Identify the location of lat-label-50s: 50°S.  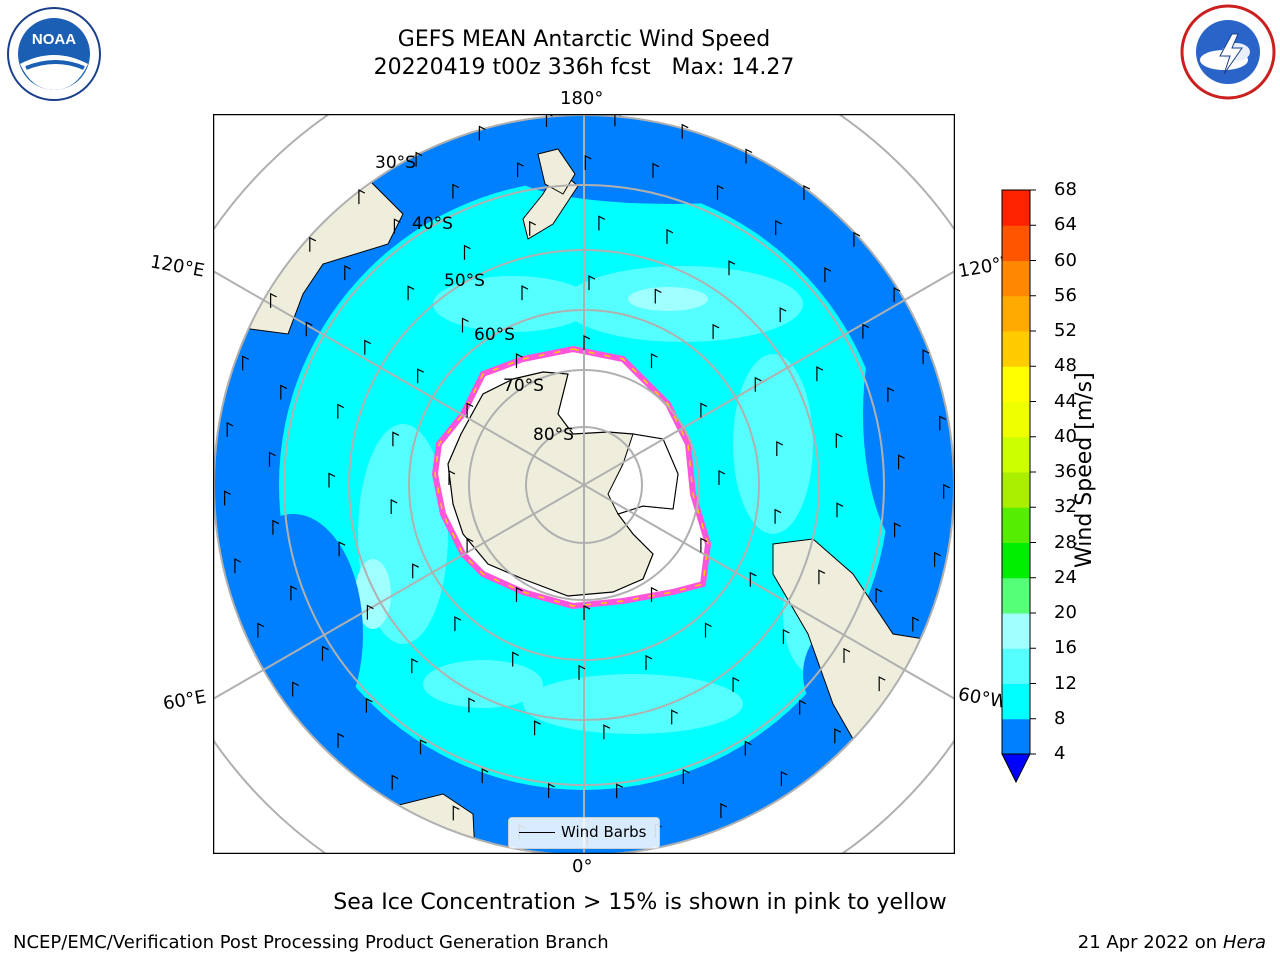
(464, 281).